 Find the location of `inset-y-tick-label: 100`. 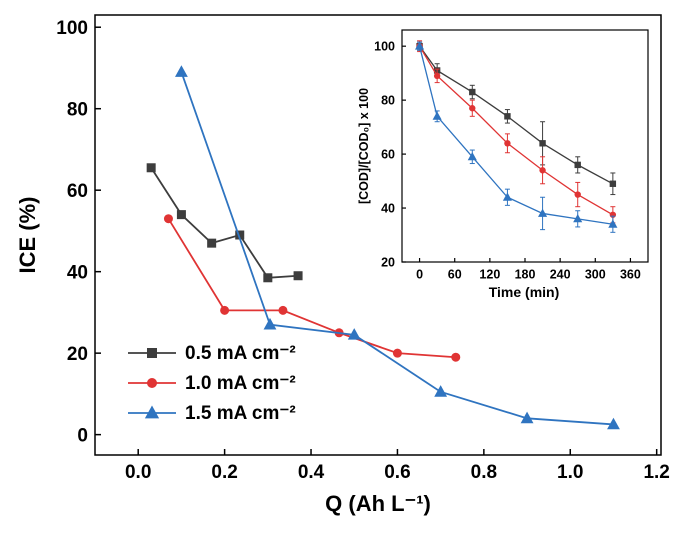

inset-y-tick-label: 100 is located at coordinates (384, 47).